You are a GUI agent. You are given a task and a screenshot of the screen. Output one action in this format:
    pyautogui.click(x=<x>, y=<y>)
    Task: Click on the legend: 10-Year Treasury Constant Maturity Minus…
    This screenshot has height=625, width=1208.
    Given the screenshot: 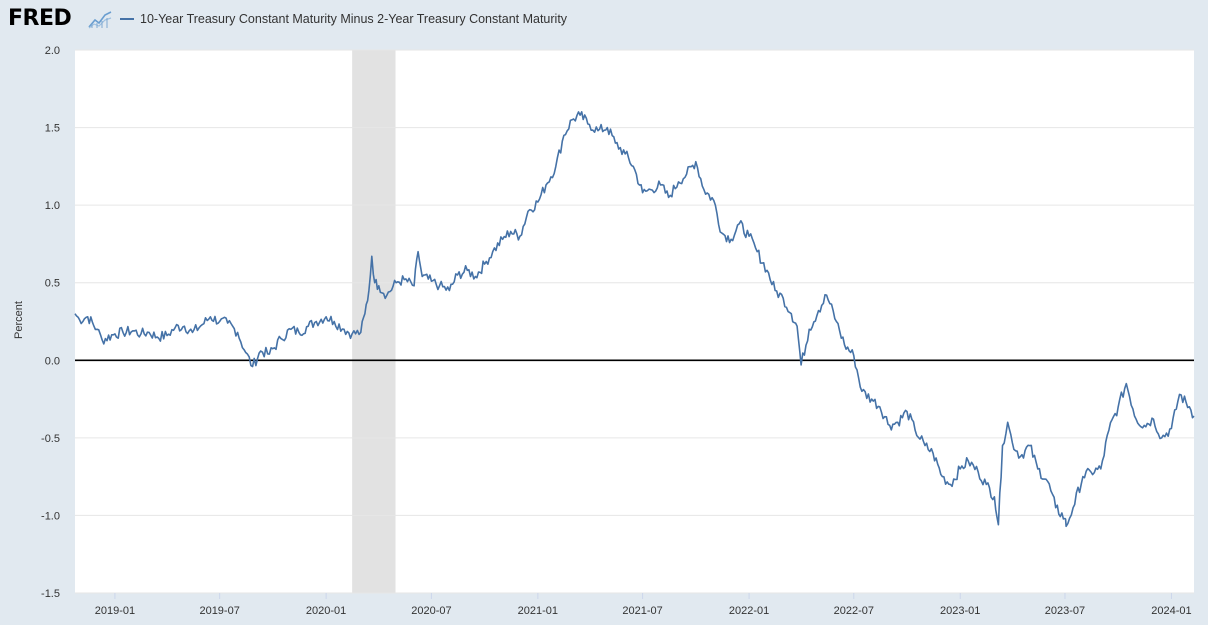 What is the action you would take?
    pyautogui.click(x=343, y=19)
    